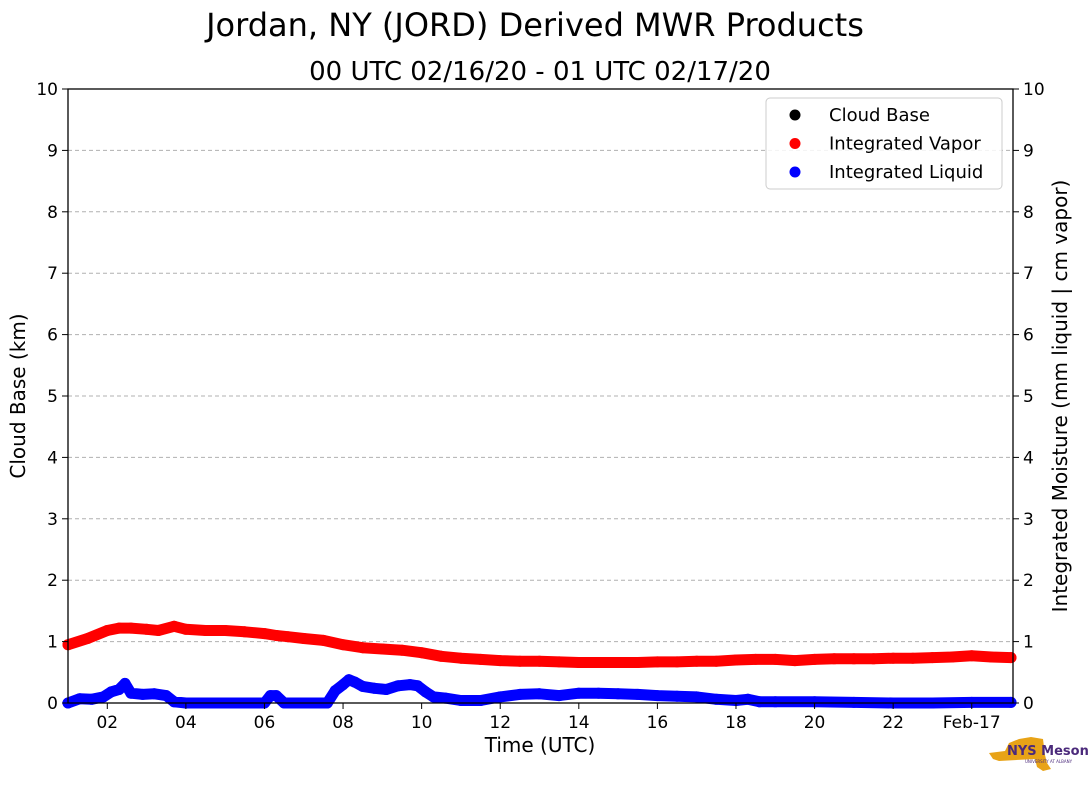  Describe the element at coordinates (540, 72) in the screenshot. I see `chart-subtitle: 00 UTC 02/16/20 - 01 UTC 02/17/20` at that location.